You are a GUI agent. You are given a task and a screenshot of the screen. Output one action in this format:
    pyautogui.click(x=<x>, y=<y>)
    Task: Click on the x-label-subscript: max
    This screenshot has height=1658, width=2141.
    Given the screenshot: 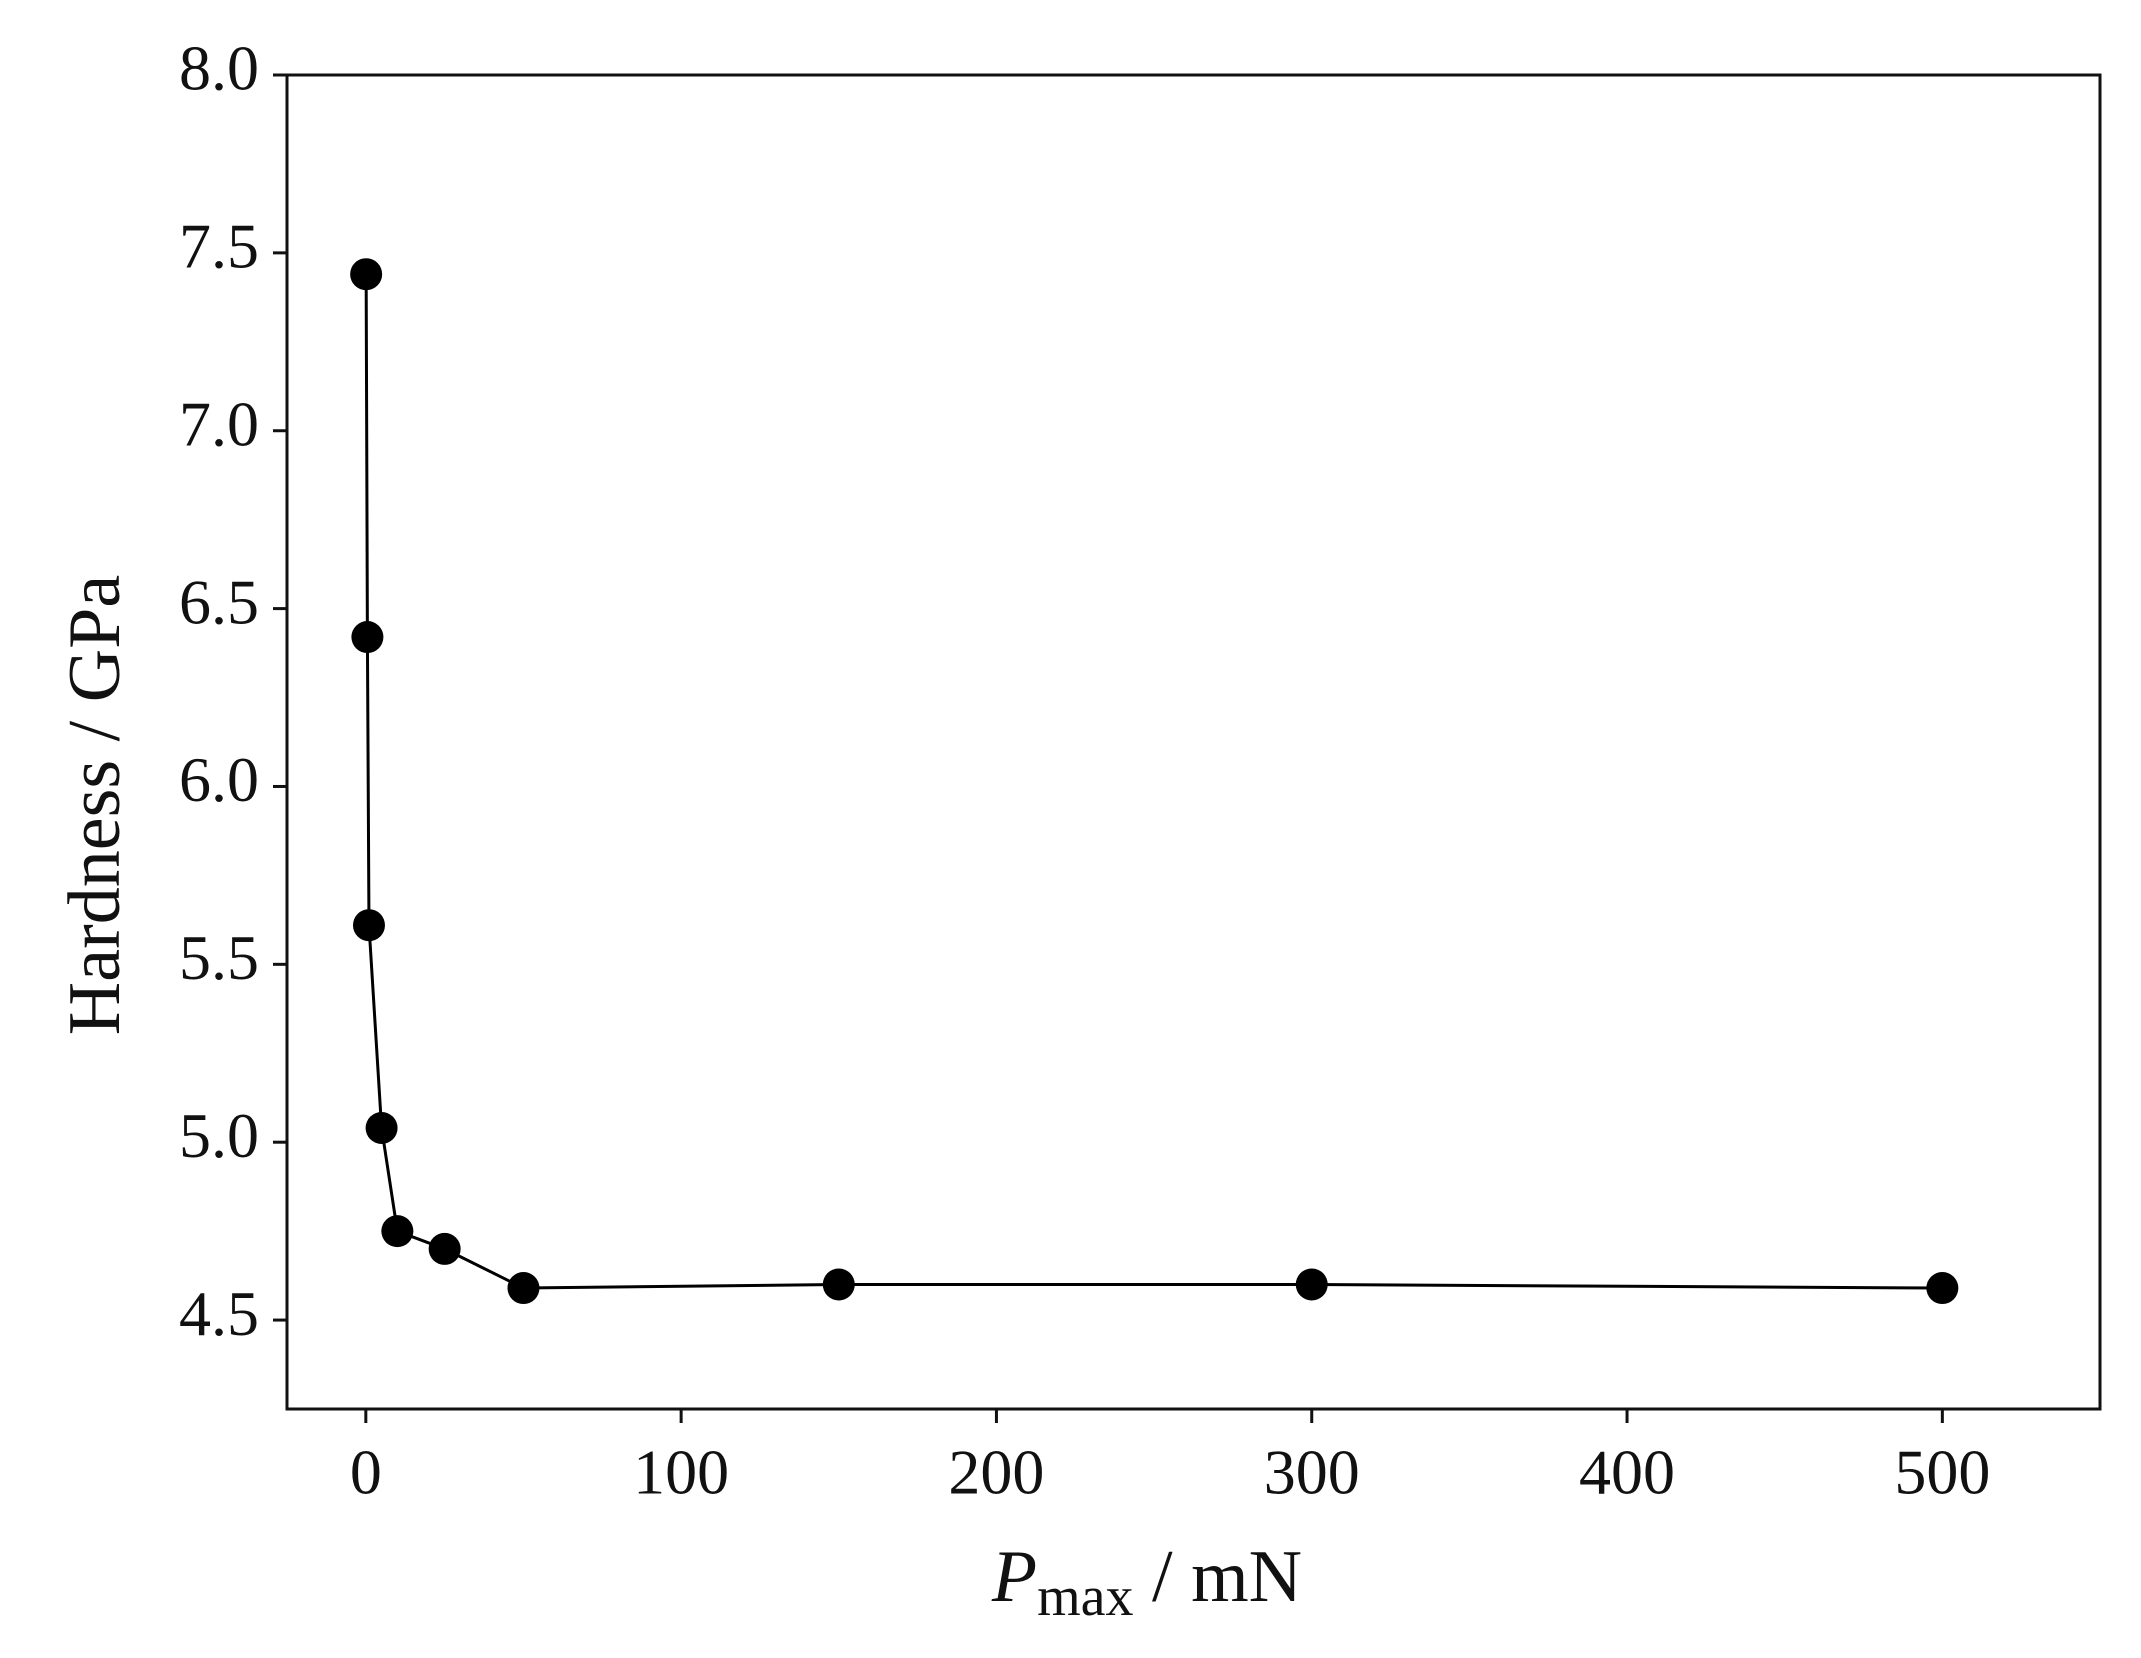 What is the action you would take?
    pyautogui.click(x=1085, y=1597)
    